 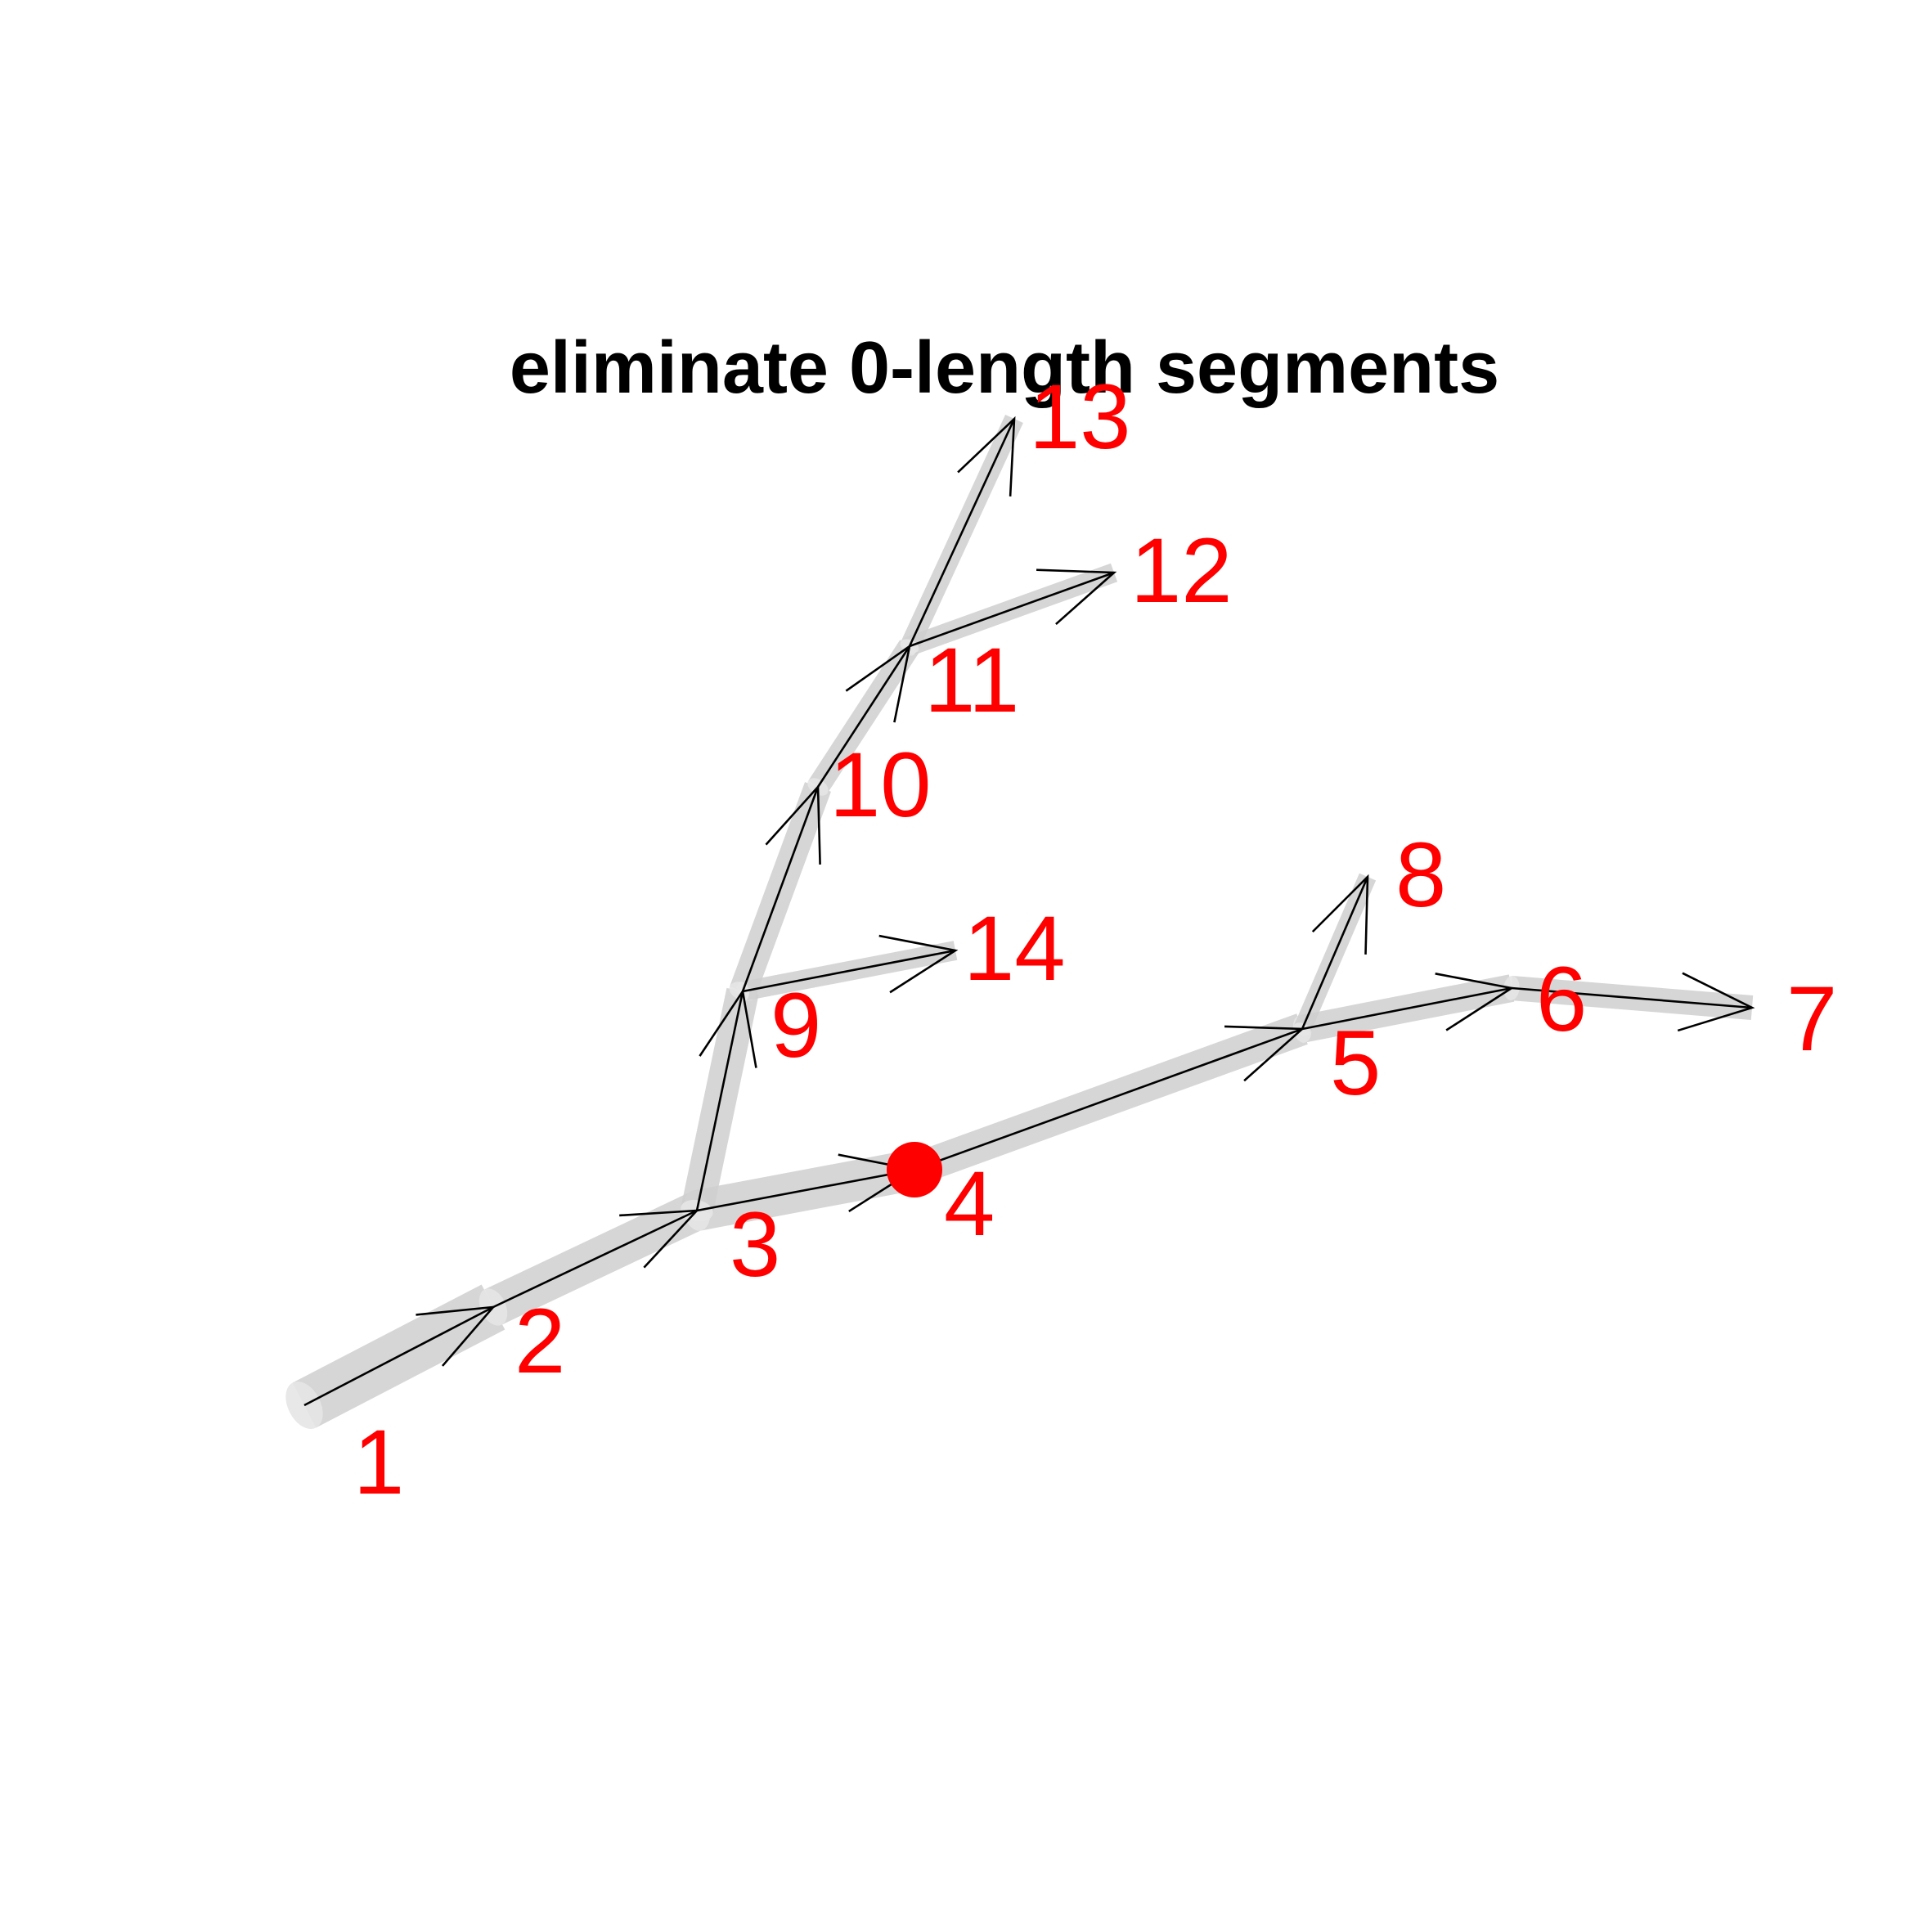 What do you see at coordinates (1015, 949) in the screenshot?
I see `node-label-14: 14` at bounding box center [1015, 949].